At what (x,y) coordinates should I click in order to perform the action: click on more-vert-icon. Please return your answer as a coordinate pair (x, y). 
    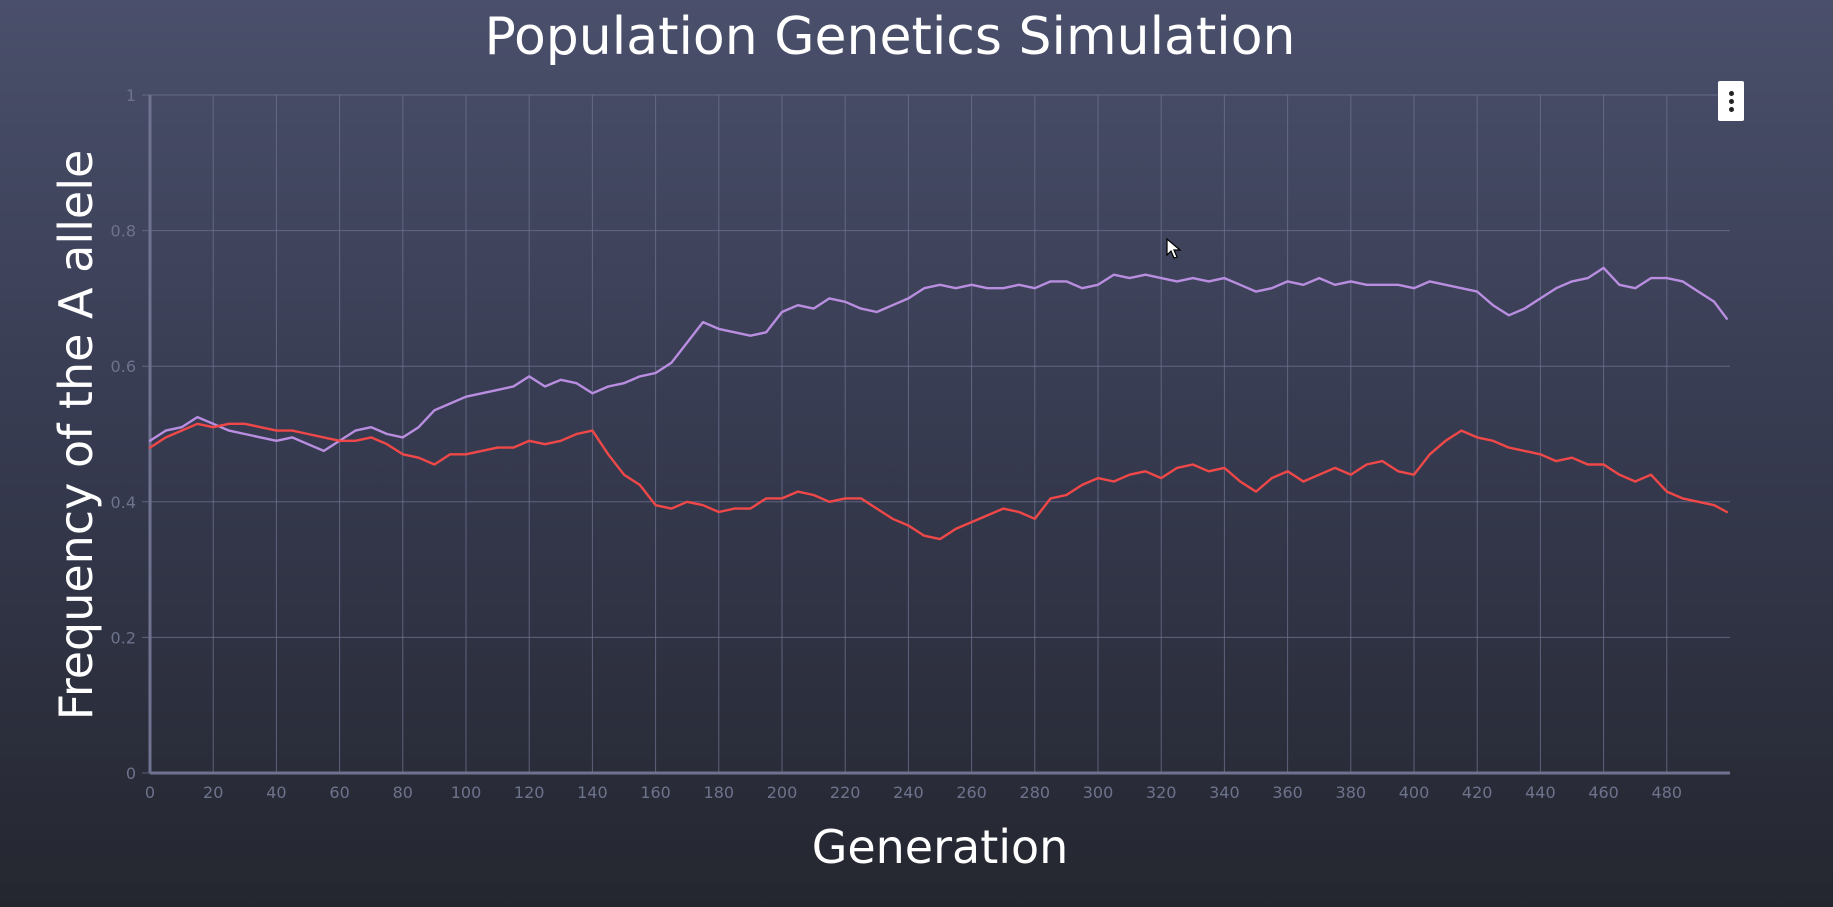
    Looking at the image, I should click on (1731, 93).